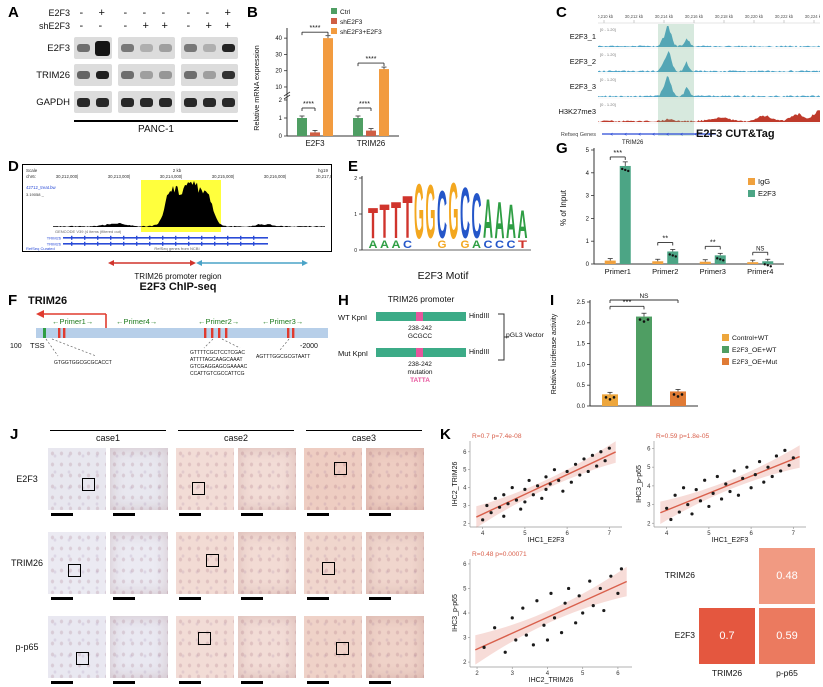  Describe the element at coordinates (323, 170) in the screenshot. I see `genome-label: hg19` at that location.